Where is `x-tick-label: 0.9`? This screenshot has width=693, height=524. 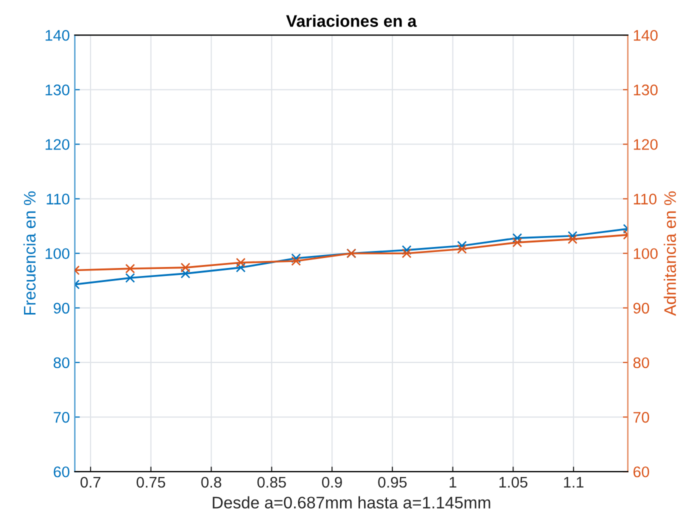
x-tick-label: 0.9 is located at coordinates (332, 482).